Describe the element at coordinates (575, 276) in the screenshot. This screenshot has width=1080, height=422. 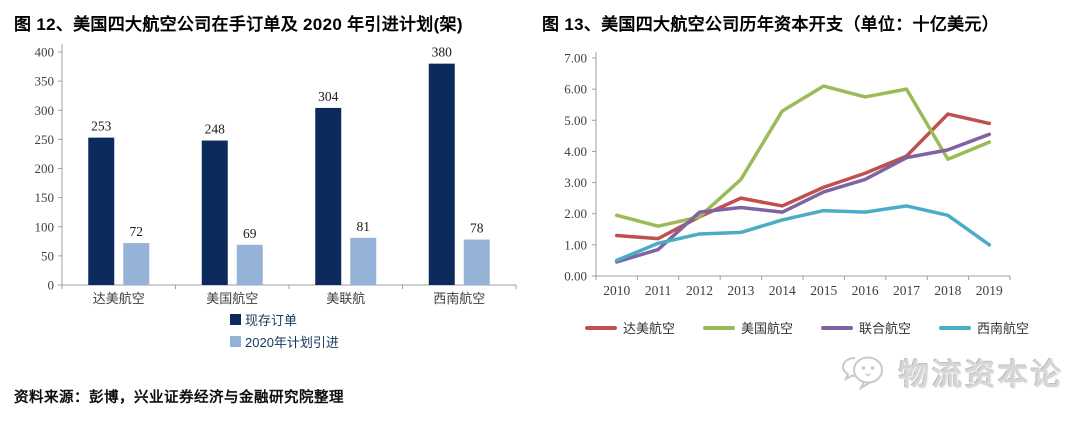
I see `svg-text: 0.00` at that location.